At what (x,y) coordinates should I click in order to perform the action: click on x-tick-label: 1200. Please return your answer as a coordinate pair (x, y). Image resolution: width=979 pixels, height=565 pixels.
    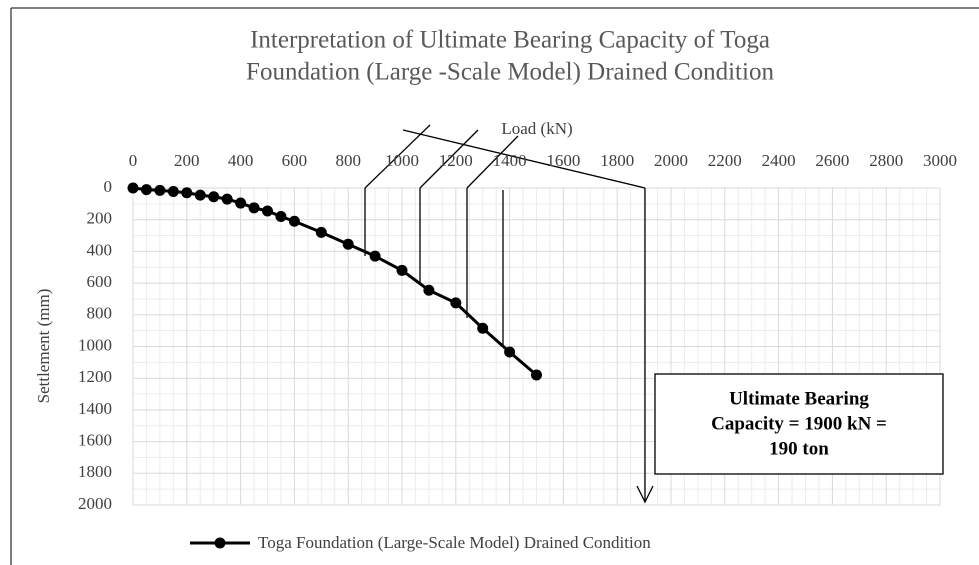
    Looking at the image, I should click on (456, 160).